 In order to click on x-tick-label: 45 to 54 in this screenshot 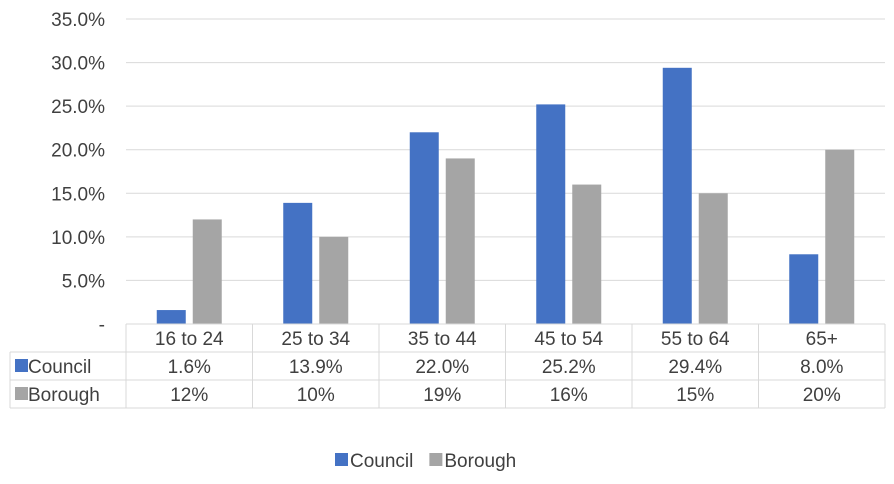, I will do `click(568, 339)`.